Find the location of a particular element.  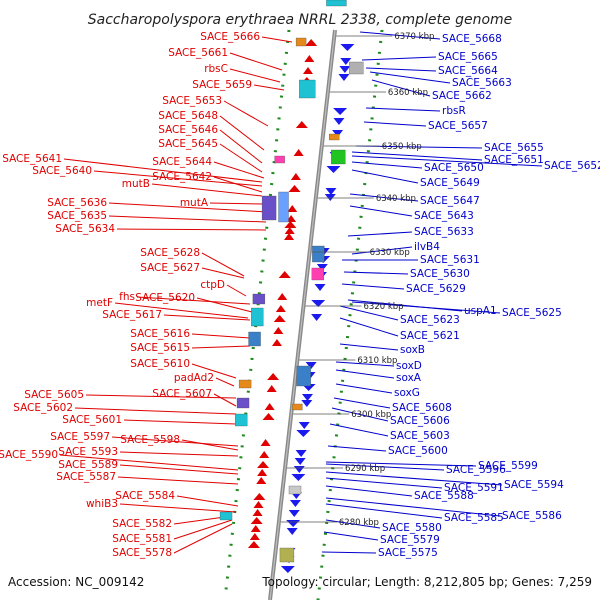

gene-label-left: SACE_5601 is located at coordinates (92, 420).